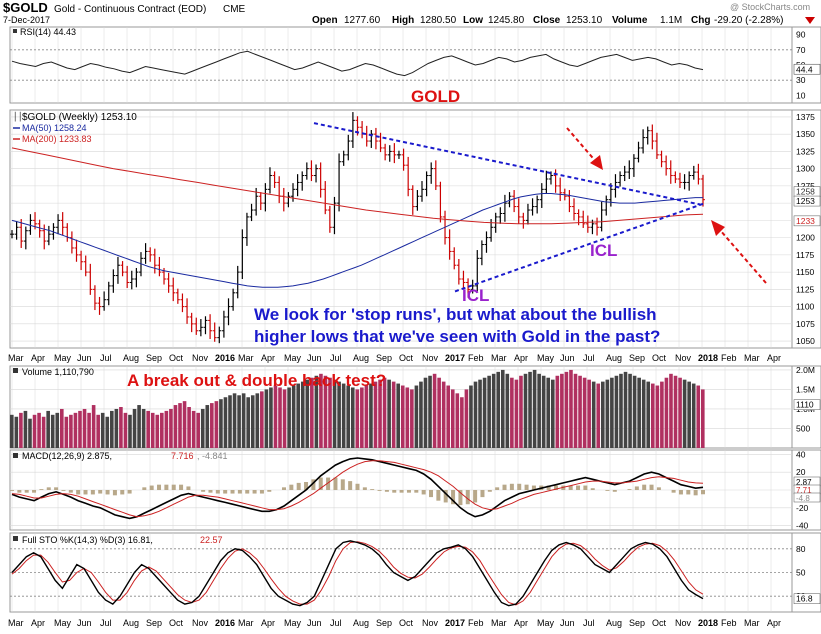 The image size is (821, 634). What do you see at coordinates (293, 358) in the screenshot?
I see `x-axis-label-top: May` at bounding box center [293, 358].